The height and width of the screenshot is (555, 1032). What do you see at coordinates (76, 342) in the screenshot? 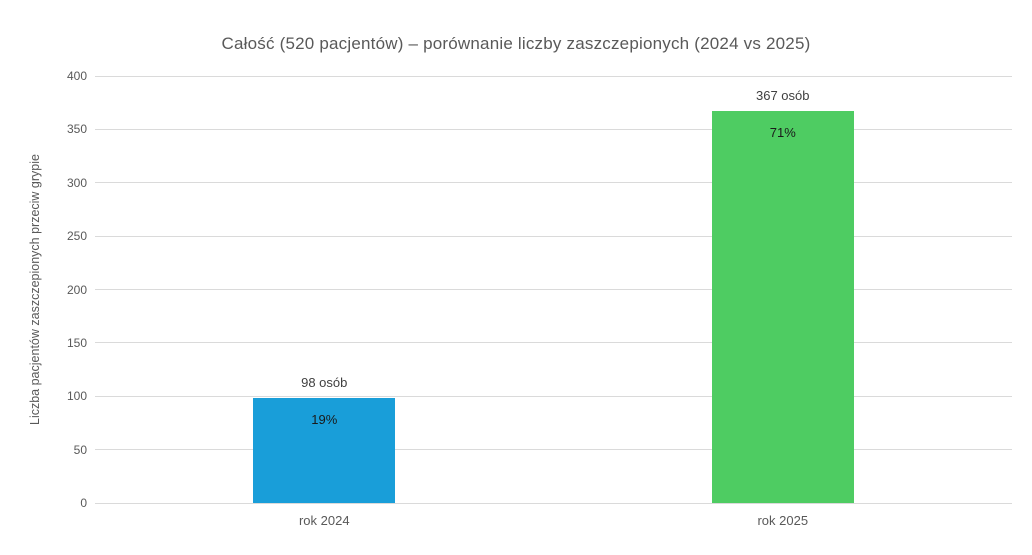
I see `y-tick-label: 150` at bounding box center [76, 342].